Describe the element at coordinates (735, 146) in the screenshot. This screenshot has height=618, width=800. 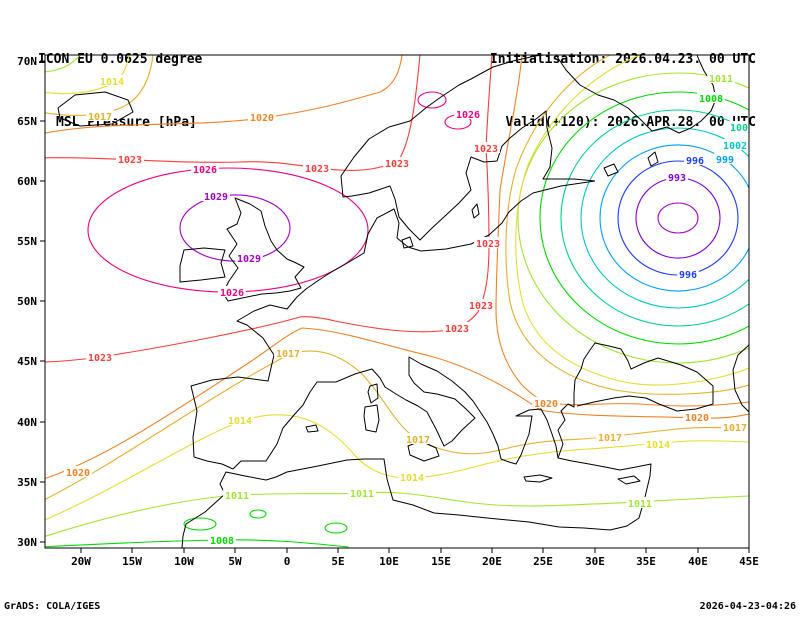
I see `contour-label-1002: 1002` at that location.